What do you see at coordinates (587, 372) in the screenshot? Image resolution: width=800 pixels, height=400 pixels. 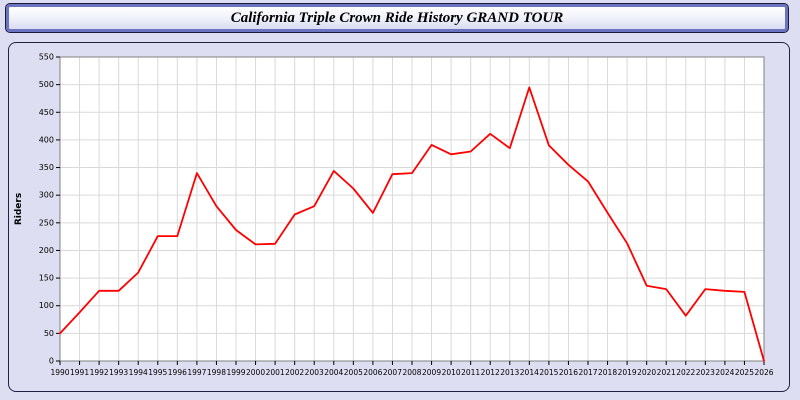 I see `x-tick-label: 2017` at bounding box center [587, 372].